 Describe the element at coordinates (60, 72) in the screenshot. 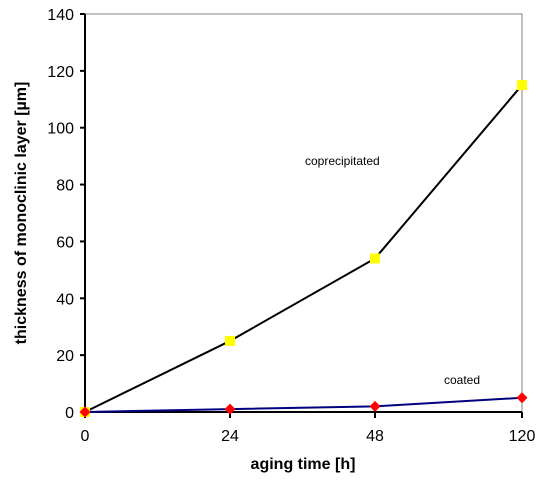

I see `y-tick-label: 120` at that location.